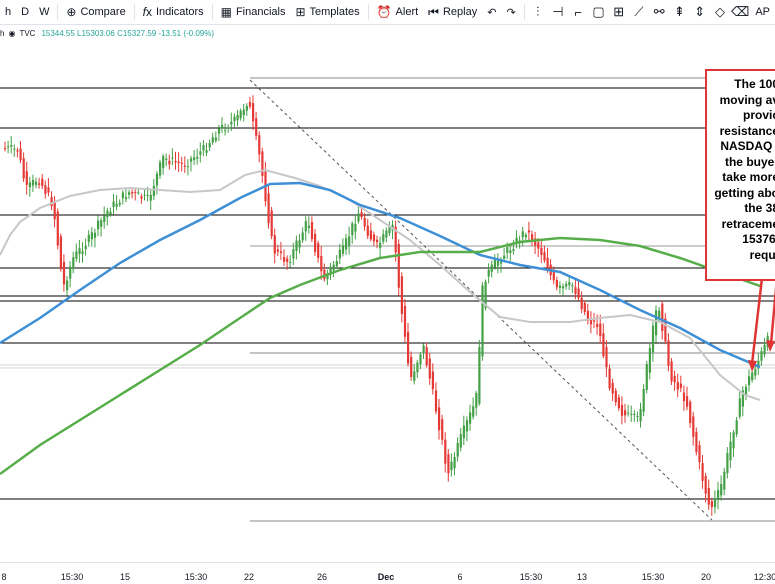 This screenshot has width=775, height=584. I want to click on interval-w-button: W, so click(44, 12).